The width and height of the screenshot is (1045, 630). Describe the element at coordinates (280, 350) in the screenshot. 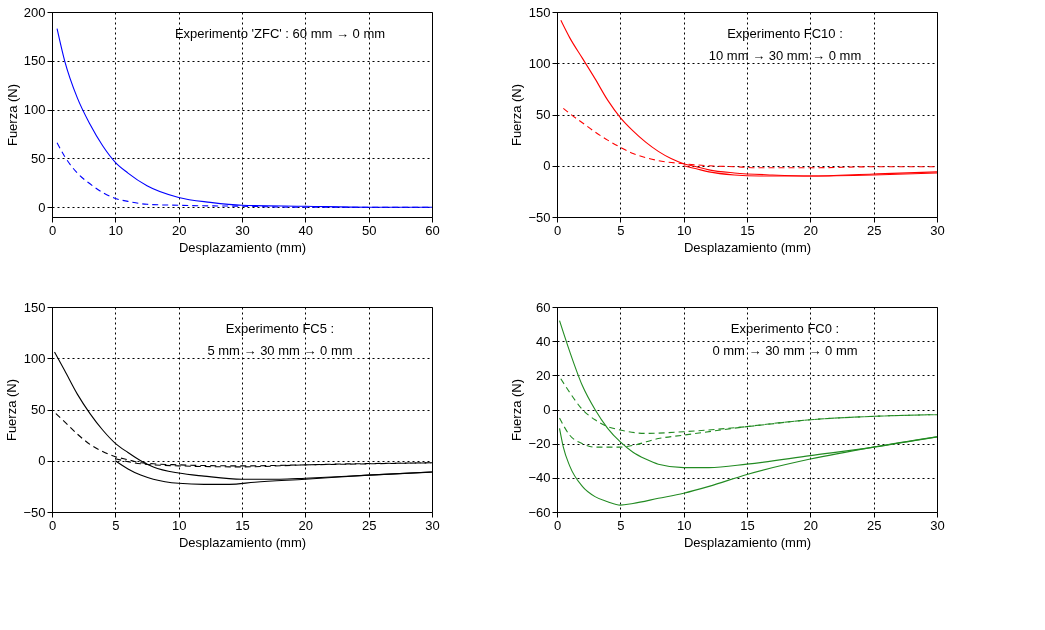

I see `annotation: 5 mm → 30 mm → 0 mm` at that location.